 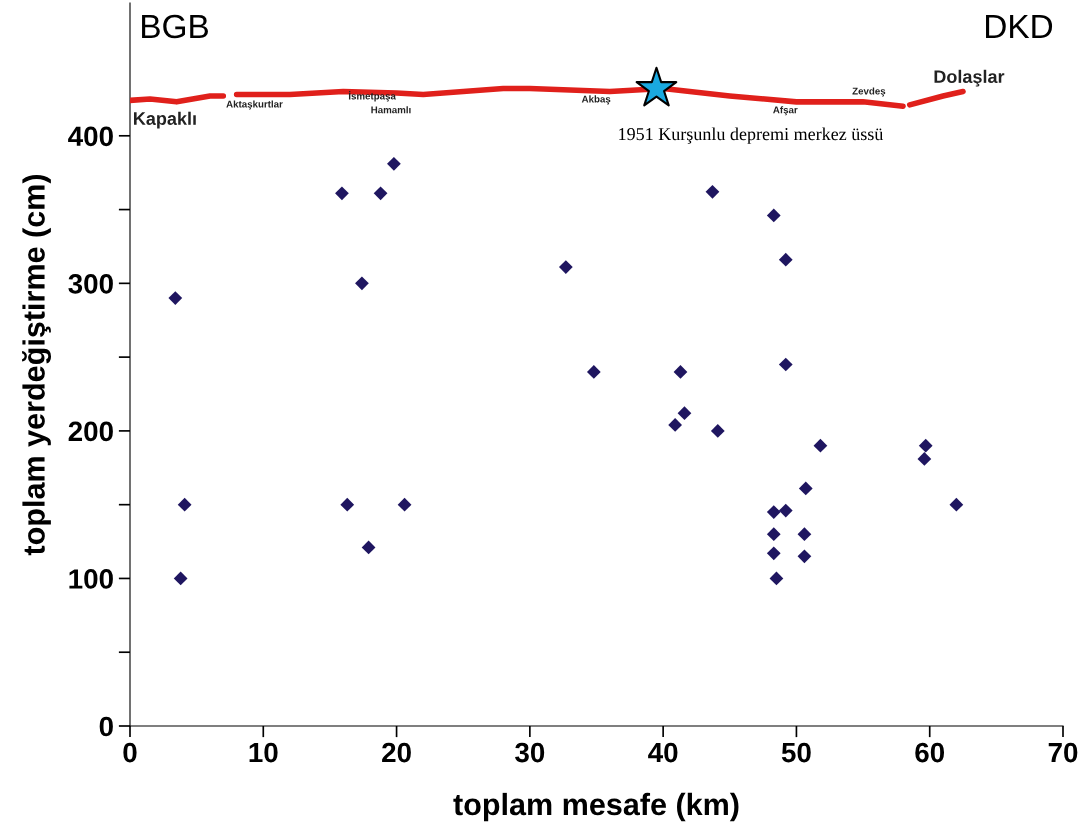 I want to click on y-tick-label: 100, so click(x=91, y=579).